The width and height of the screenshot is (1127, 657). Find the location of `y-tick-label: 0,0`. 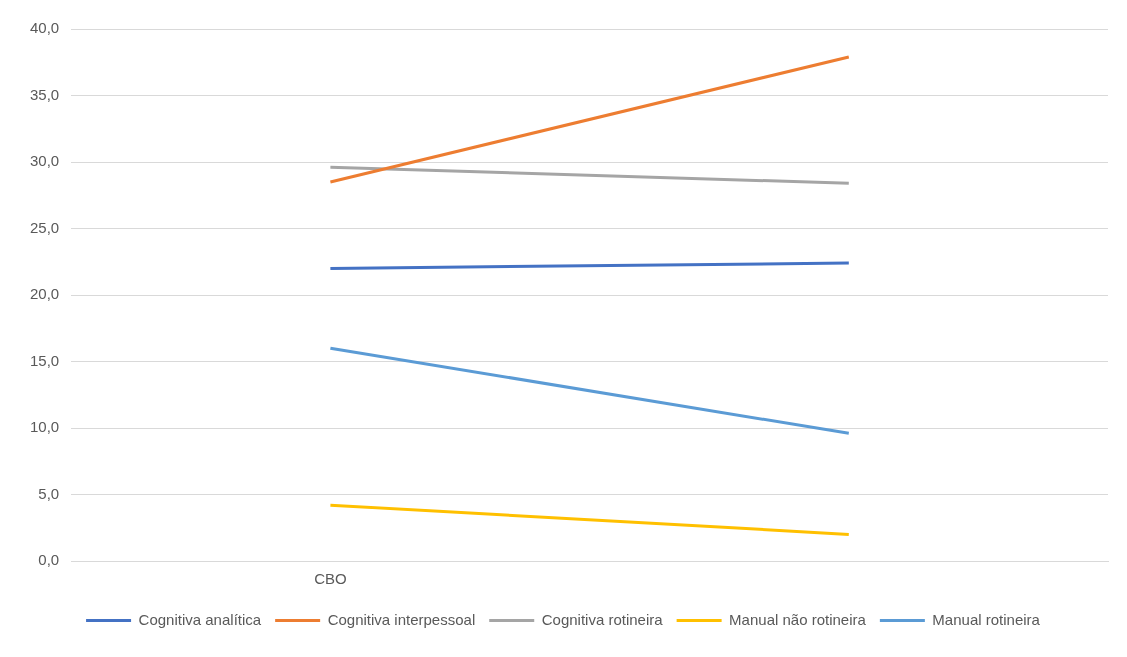

y-tick-label: 0,0 is located at coordinates (49, 560).